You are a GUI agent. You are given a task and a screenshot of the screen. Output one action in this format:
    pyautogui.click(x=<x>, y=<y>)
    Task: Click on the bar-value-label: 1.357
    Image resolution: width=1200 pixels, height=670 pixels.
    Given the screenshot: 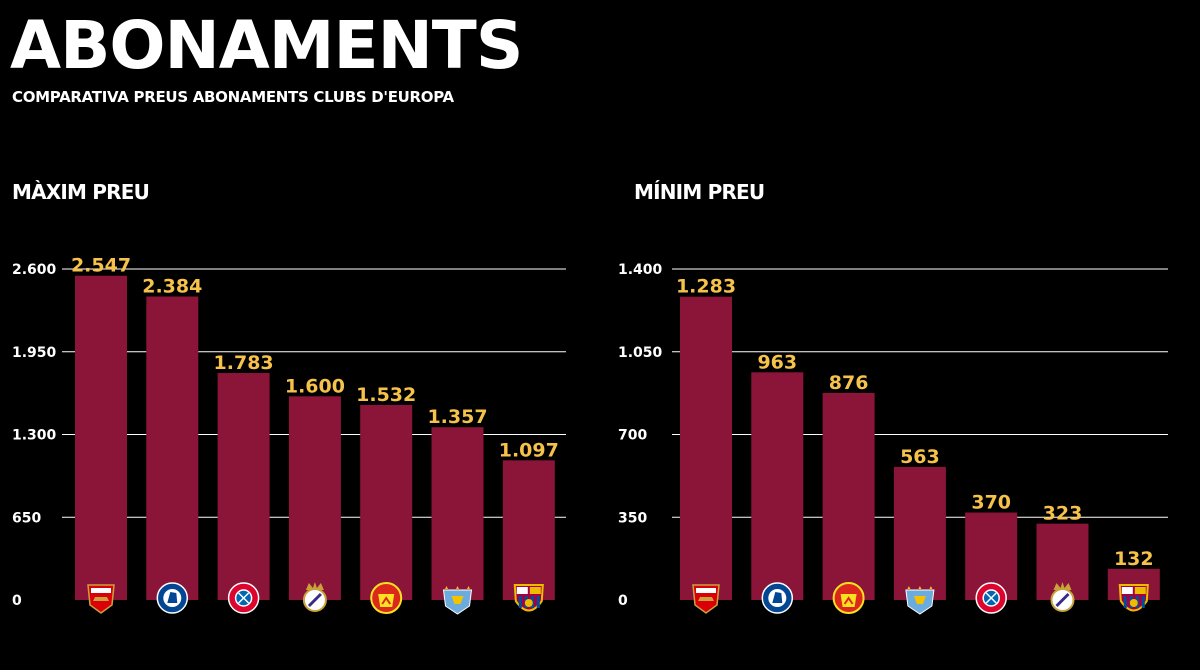 What is the action you would take?
    pyautogui.click(x=457, y=417)
    